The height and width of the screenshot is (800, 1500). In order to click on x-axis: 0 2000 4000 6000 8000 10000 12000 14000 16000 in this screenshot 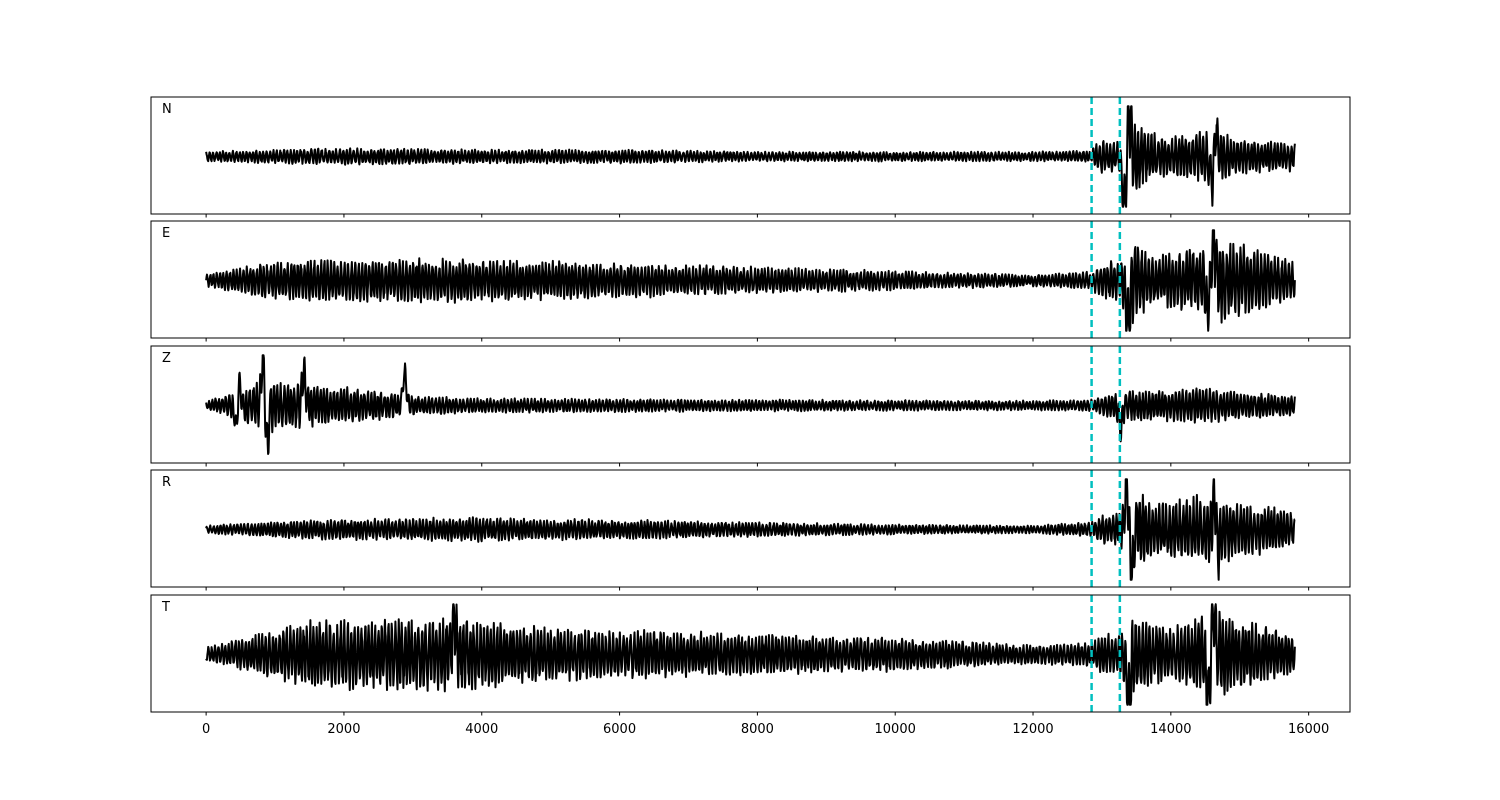, I will do `click(765, 729)`.